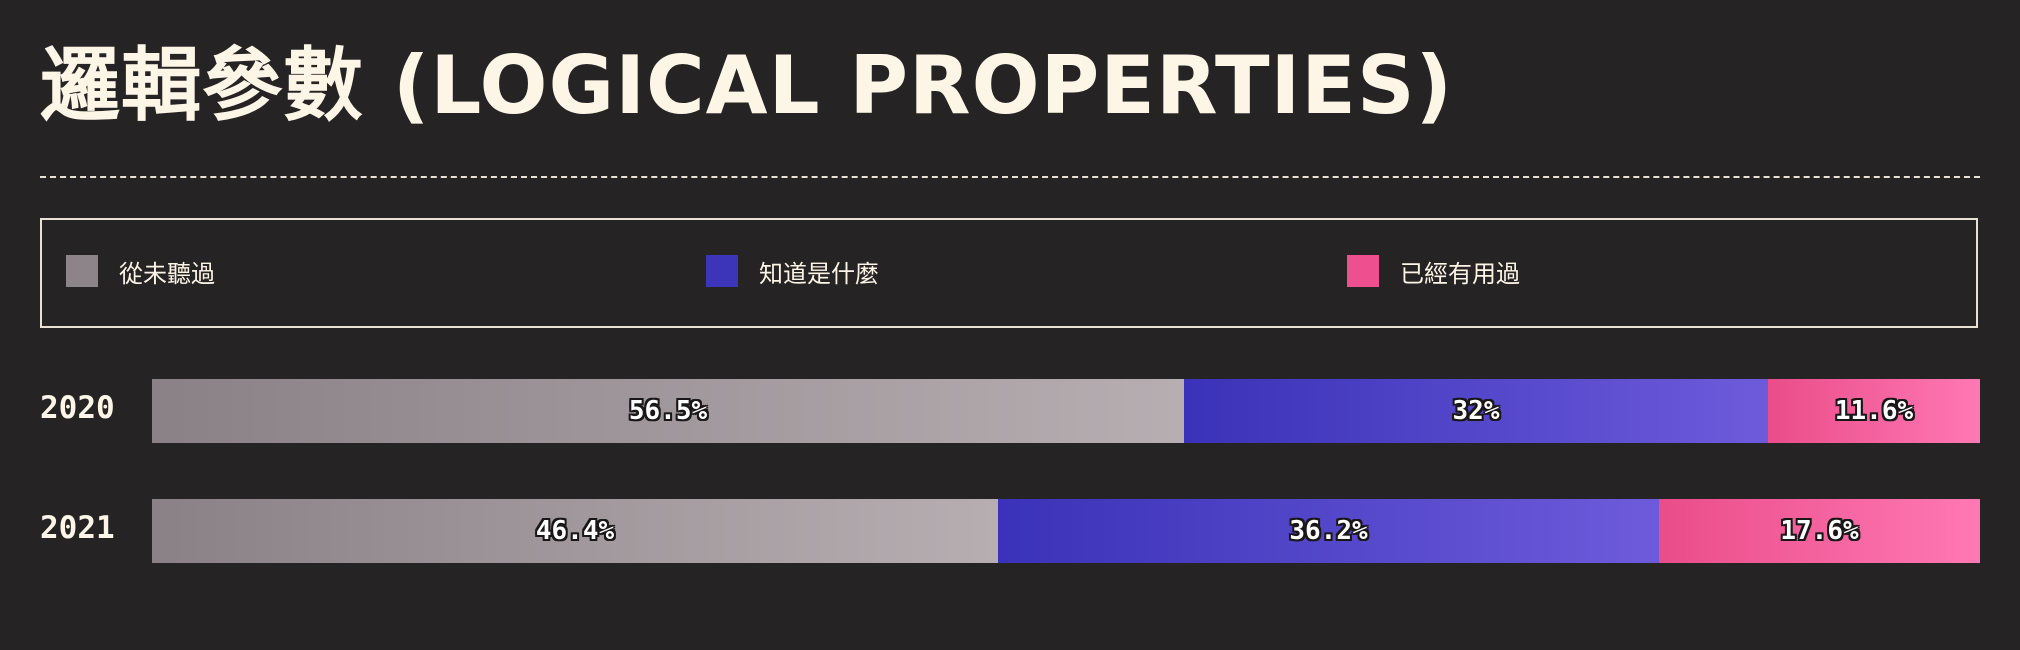 Image resolution: width=2020 pixels, height=650 pixels. I want to click on bar-segment-2020-have-used: 11.6%, so click(1874, 411).